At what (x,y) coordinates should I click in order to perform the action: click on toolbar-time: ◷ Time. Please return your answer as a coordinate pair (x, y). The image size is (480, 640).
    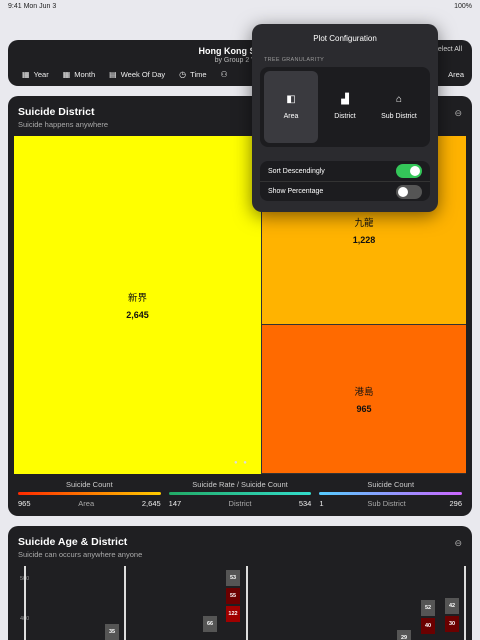
    Looking at the image, I should click on (192, 74).